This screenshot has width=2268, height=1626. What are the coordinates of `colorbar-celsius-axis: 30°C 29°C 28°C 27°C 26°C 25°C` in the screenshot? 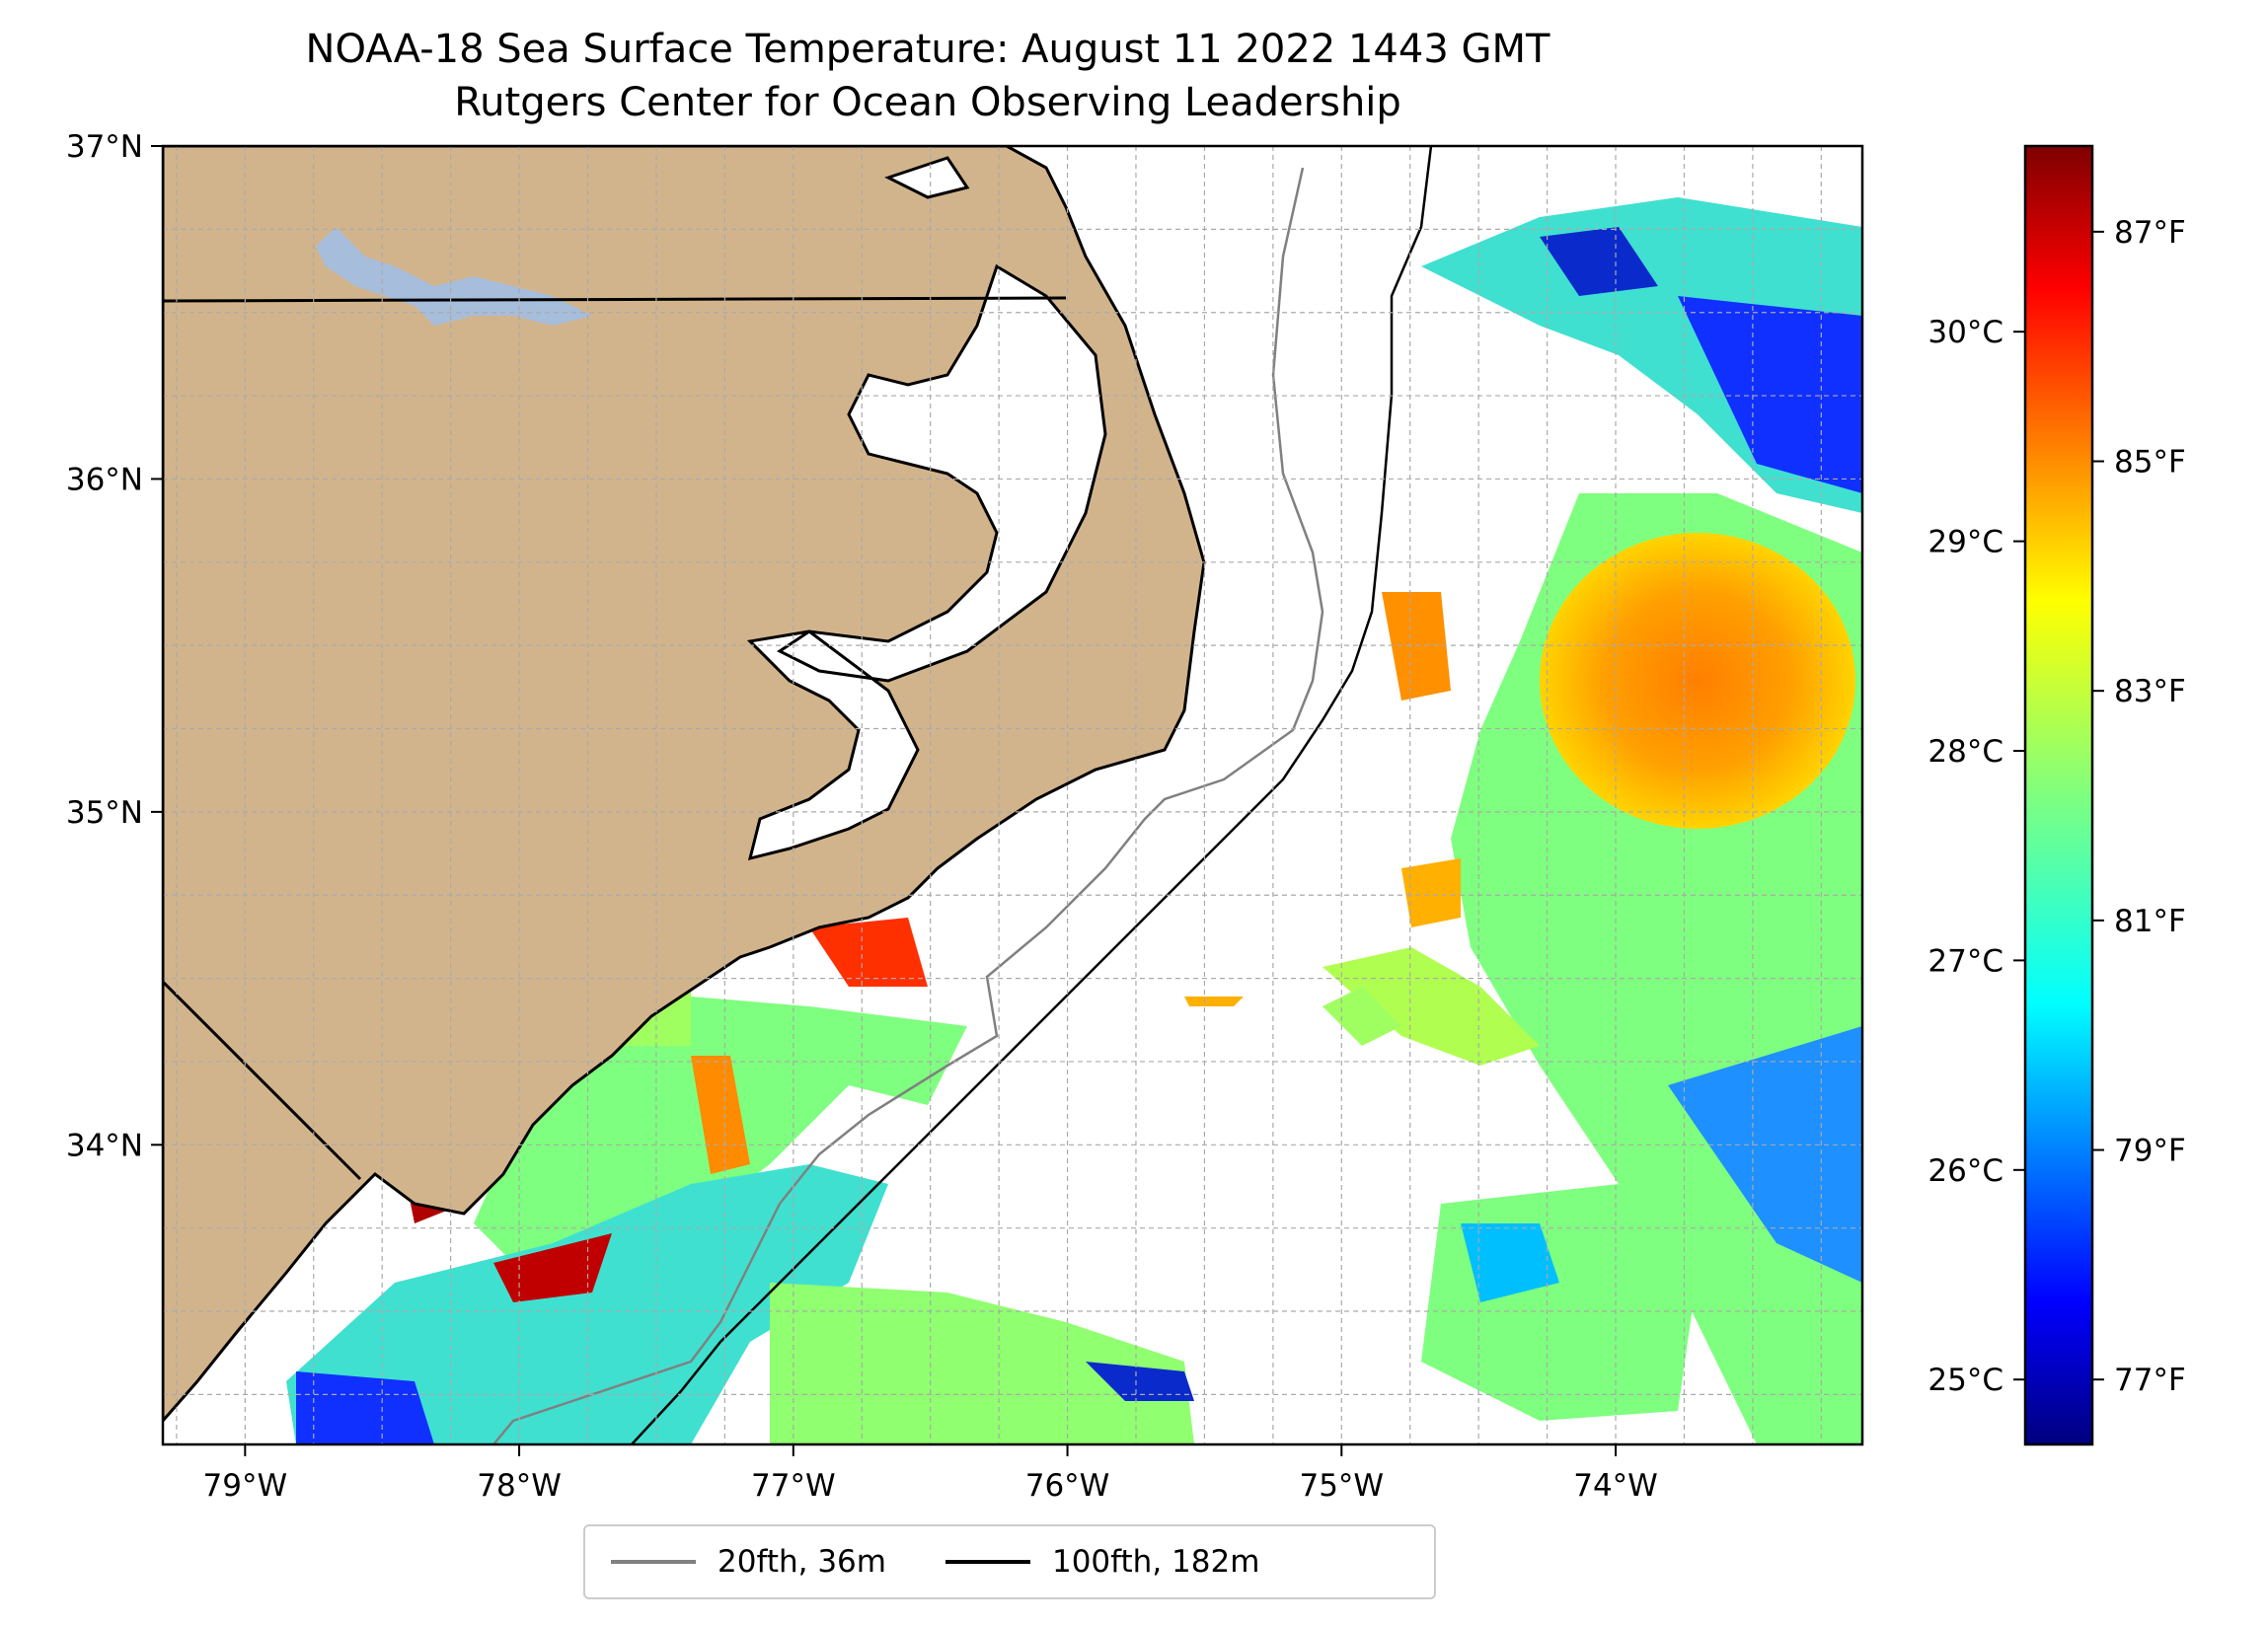 It's located at (1976, 856).